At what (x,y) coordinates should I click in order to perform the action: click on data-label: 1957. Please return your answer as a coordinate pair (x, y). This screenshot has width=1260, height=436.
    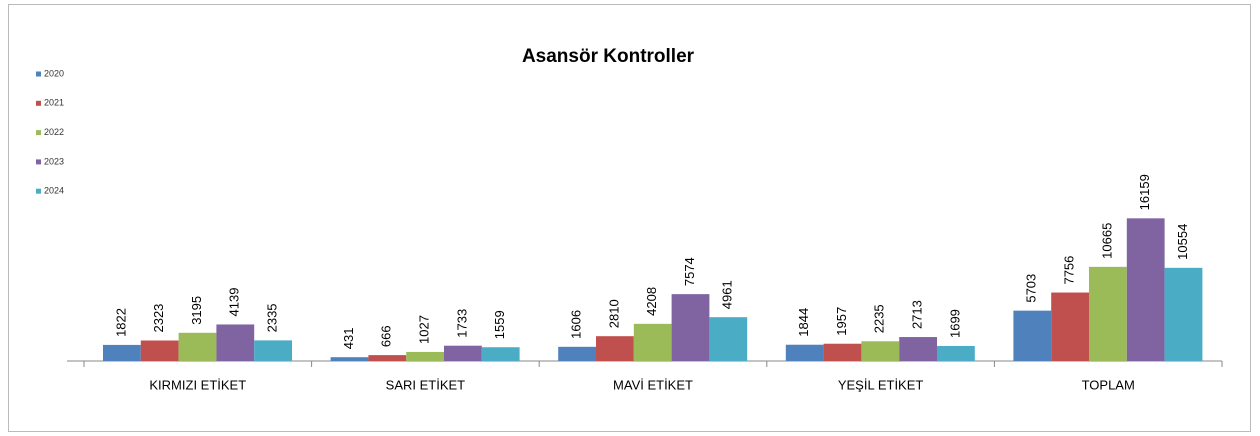
    Looking at the image, I should click on (841, 321).